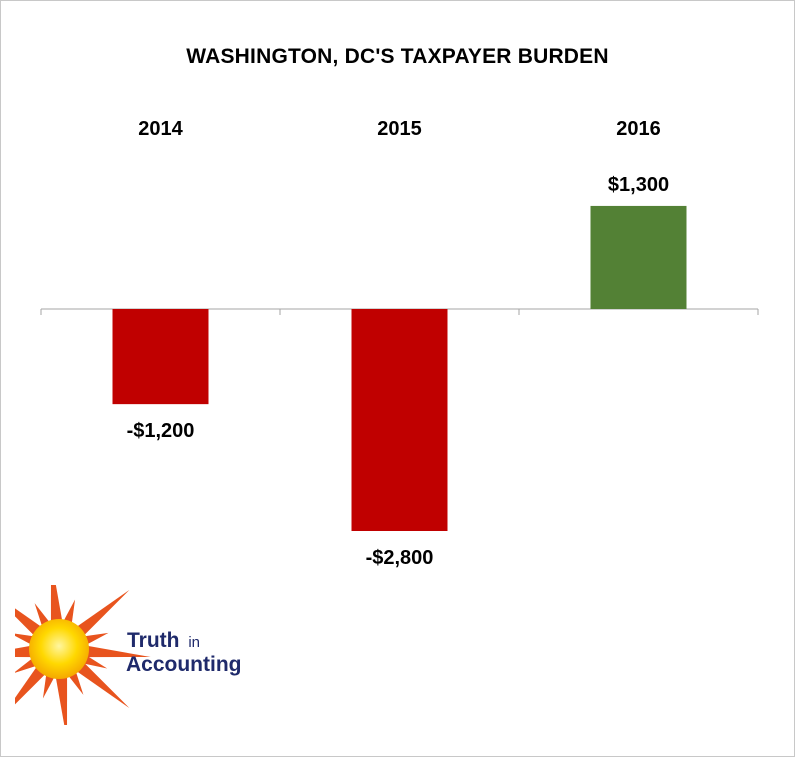 The height and width of the screenshot is (757, 795). Describe the element at coordinates (399, 129) in the screenshot. I see `category-label-2015: 2015` at that location.